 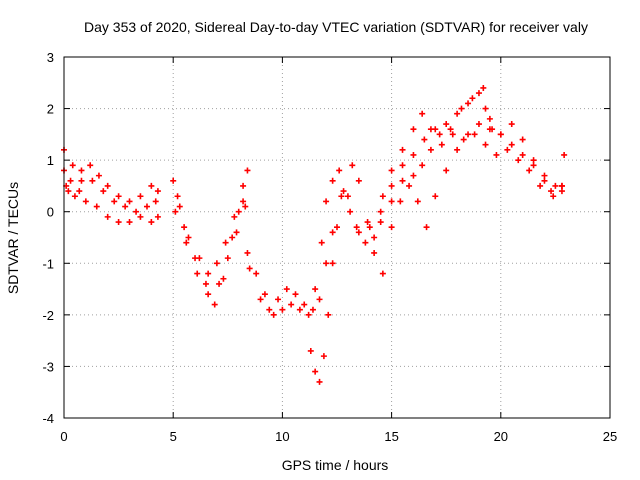 I want to click on series-track-g, so click(x=473, y=199).